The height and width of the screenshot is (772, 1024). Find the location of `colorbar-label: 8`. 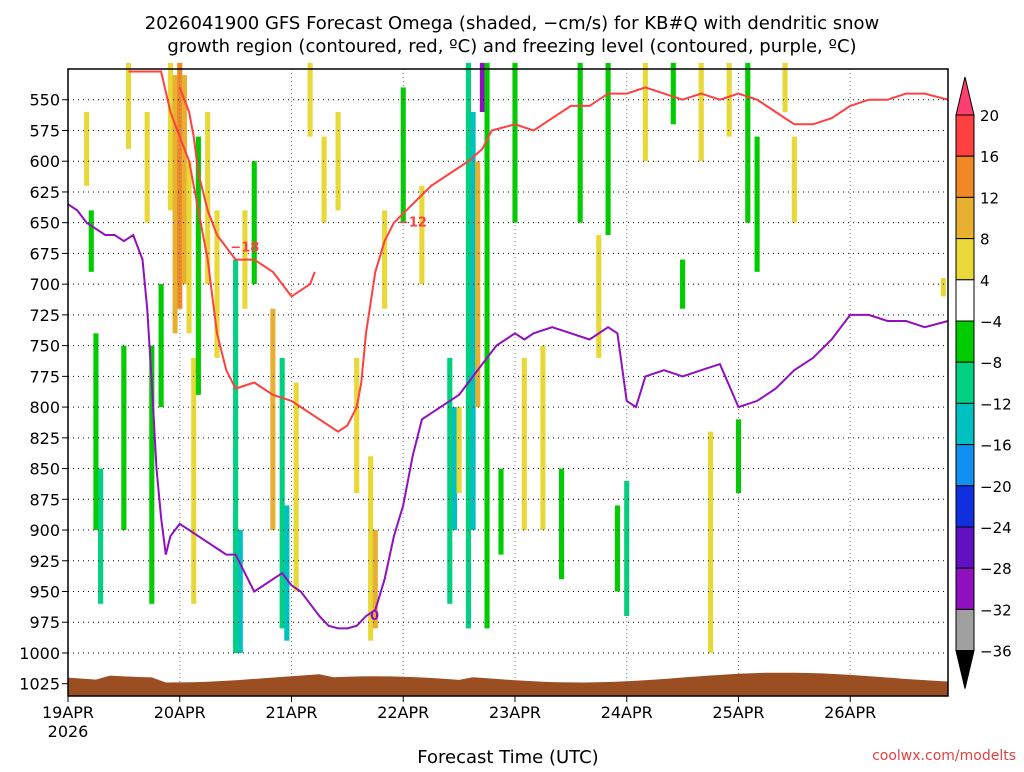

colorbar-label: 8 is located at coordinates (985, 240).